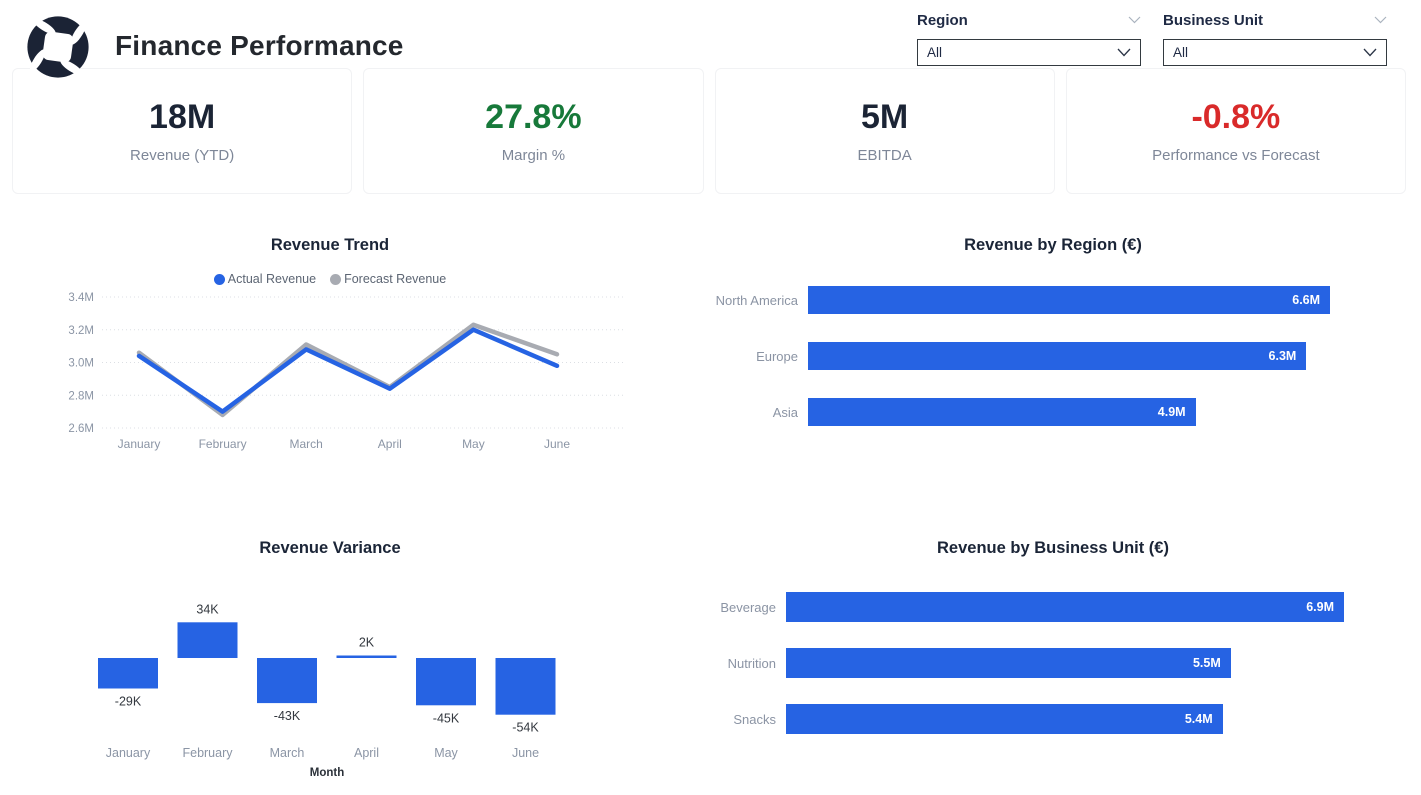 This screenshot has height=795, width=1421. What do you see at coordinates (1002, 412) in the screenshot?
I see `bar-asia: 4.9M` at bounding box center [1002, 412].